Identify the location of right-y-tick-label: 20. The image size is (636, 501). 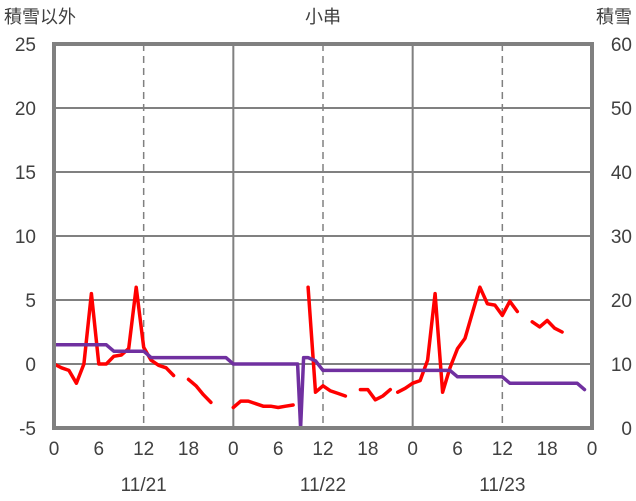
(621, 301).